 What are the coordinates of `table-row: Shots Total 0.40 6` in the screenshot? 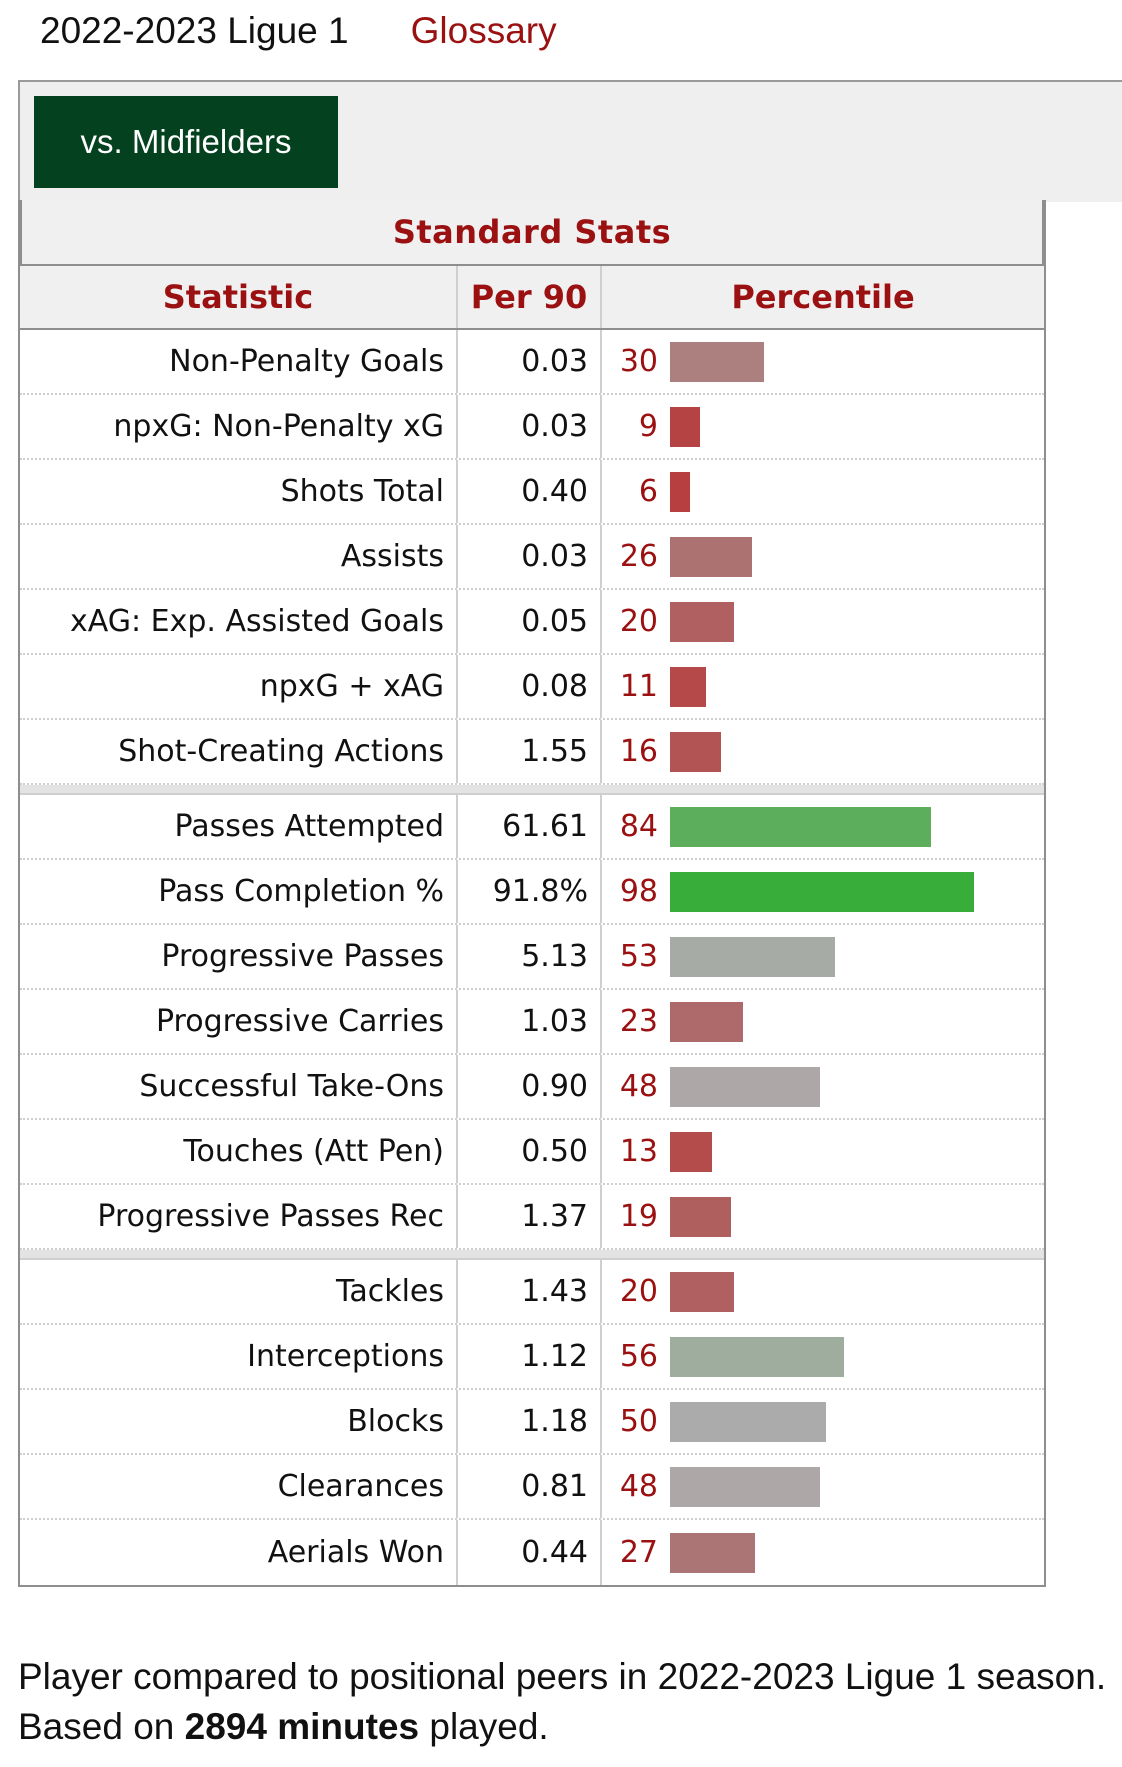 It's located at (532, 492).